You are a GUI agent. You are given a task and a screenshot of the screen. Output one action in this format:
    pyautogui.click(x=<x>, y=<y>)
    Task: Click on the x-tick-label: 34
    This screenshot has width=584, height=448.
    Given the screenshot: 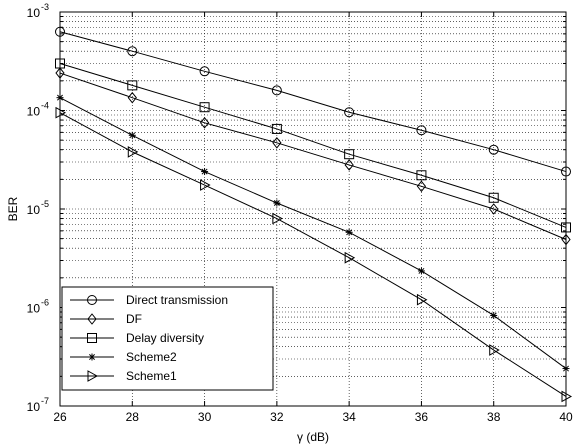 What is the action you would take?
    pyautogui.click(x=349, y=417)
    